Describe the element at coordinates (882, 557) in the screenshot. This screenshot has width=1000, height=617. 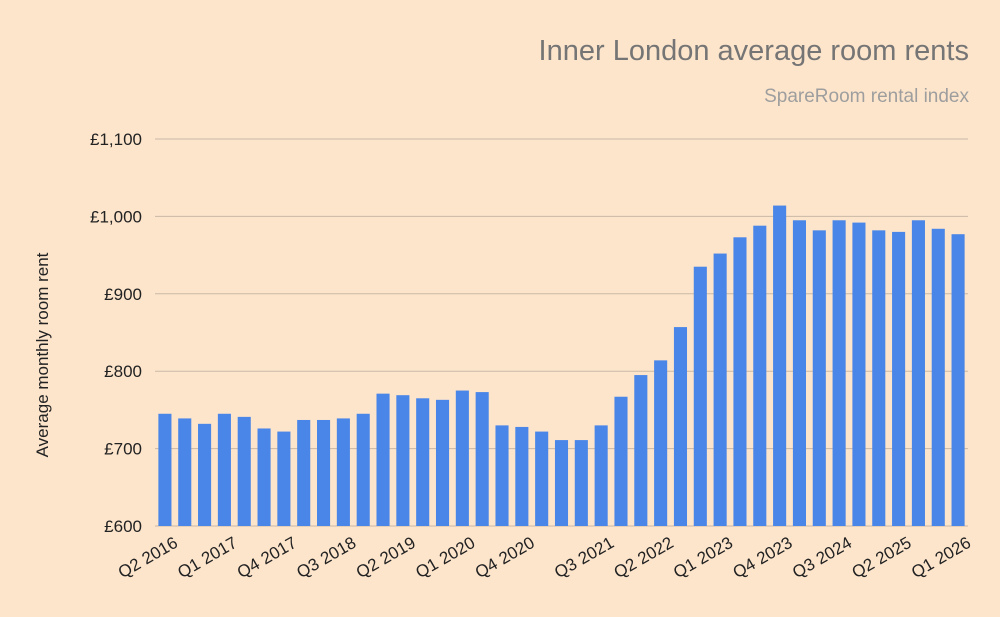
I see `x-tick-label: Q2 2025` at that location.